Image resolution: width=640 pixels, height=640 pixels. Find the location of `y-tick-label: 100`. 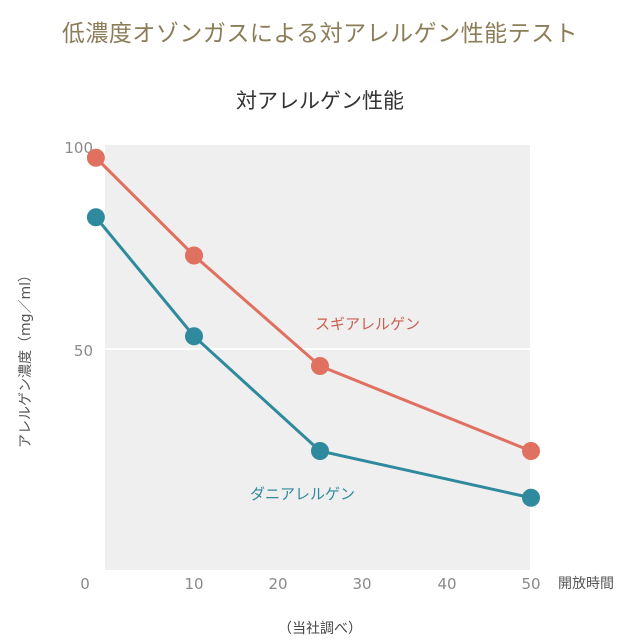

y-tick-label: 100 is located at coordinates (78, 148).